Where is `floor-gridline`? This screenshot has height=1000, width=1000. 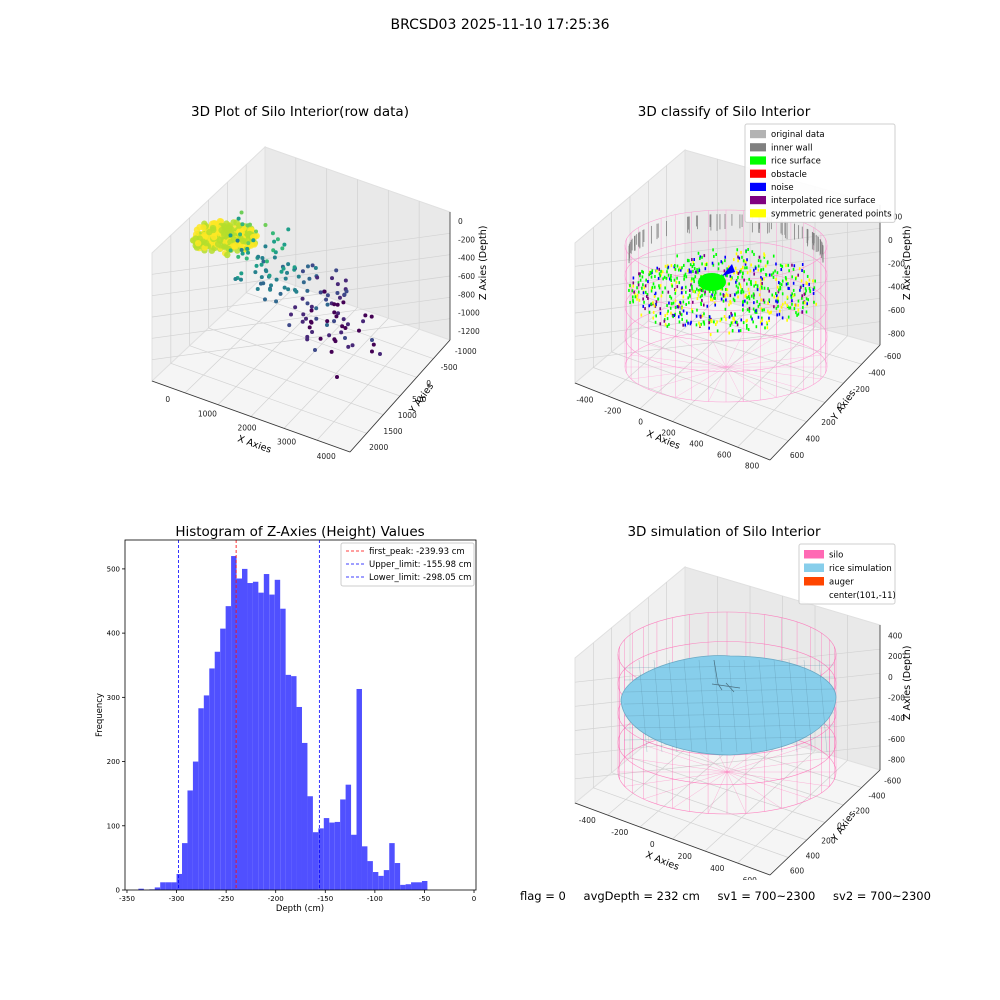
floor-gridline is located at coordinates (709, 386).